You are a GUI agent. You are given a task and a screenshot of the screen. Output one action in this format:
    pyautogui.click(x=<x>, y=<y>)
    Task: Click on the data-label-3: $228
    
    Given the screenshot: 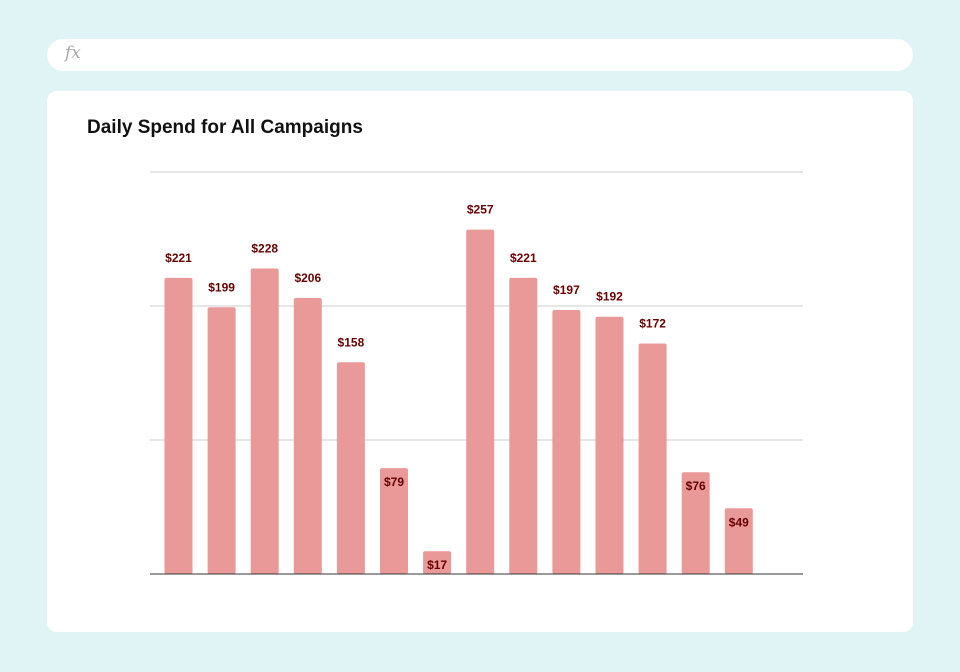 What is the action you would take?
    pyautogui.click(x=264, y=249)
    